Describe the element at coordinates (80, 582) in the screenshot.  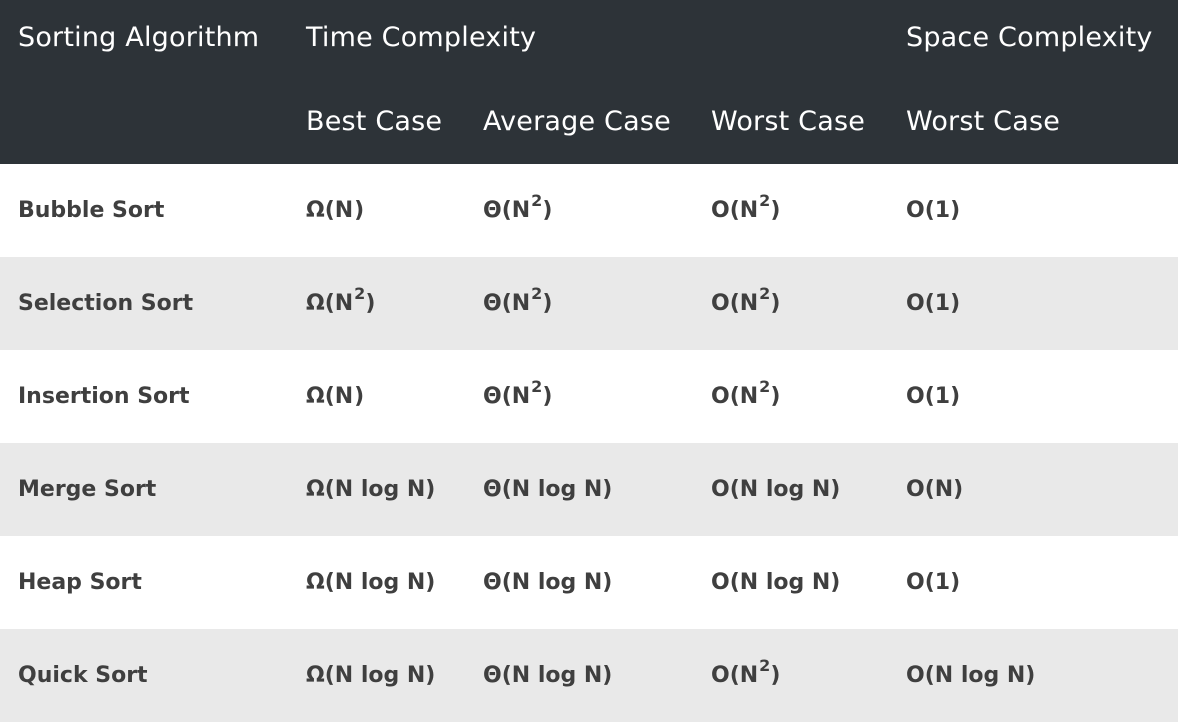
I see `algorithm-name: Heap Sort` at that location.